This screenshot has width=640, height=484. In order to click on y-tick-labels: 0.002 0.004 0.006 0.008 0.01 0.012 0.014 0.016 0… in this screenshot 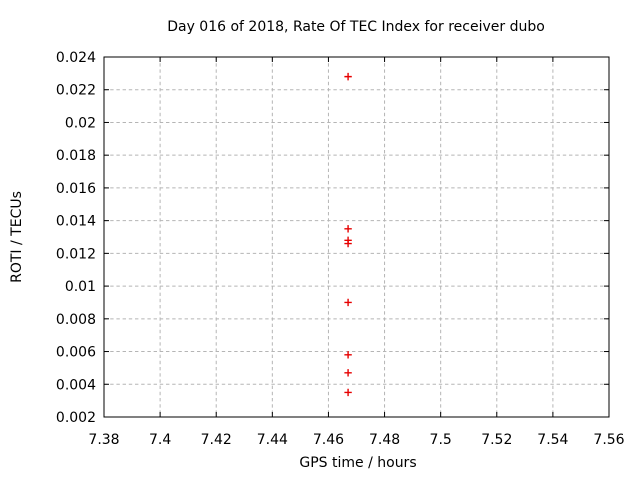, I will do `click(76, 238)`.